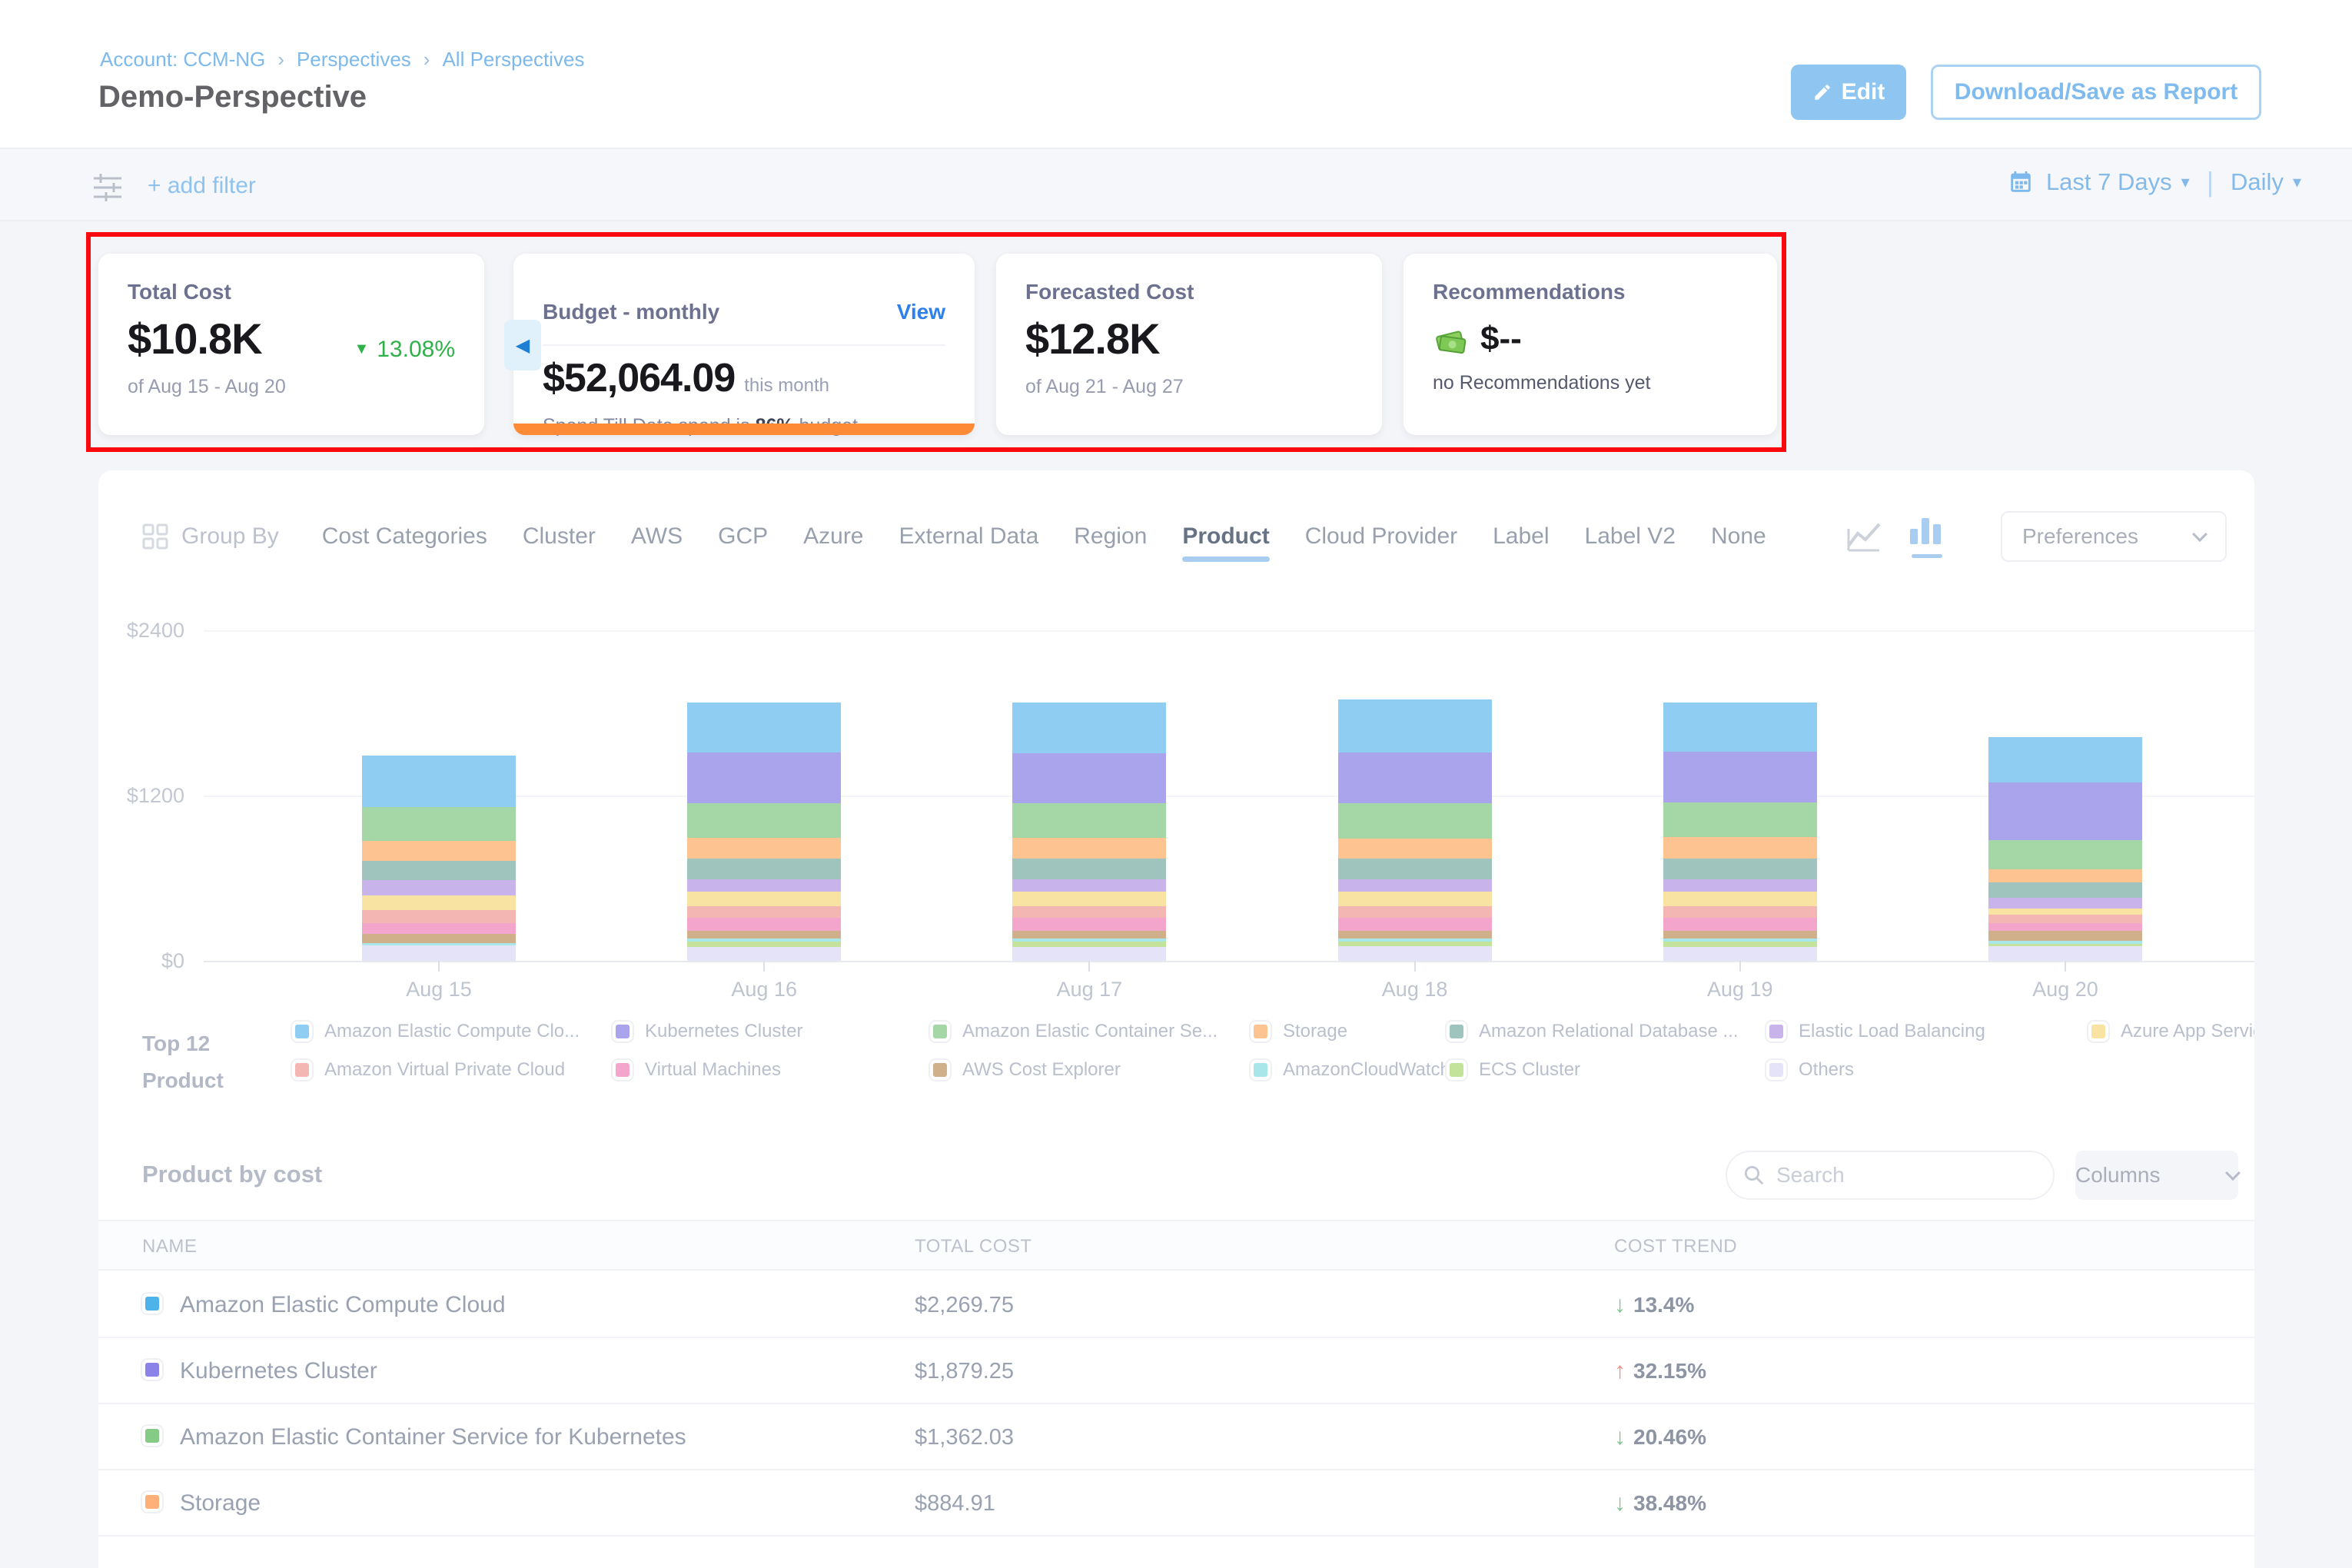 This screenshot has width=2352, height=1568. Describe the element at coordinates (353, 59) in the screenshot. I see `breadcrumb-link: Perspectives` at that location.